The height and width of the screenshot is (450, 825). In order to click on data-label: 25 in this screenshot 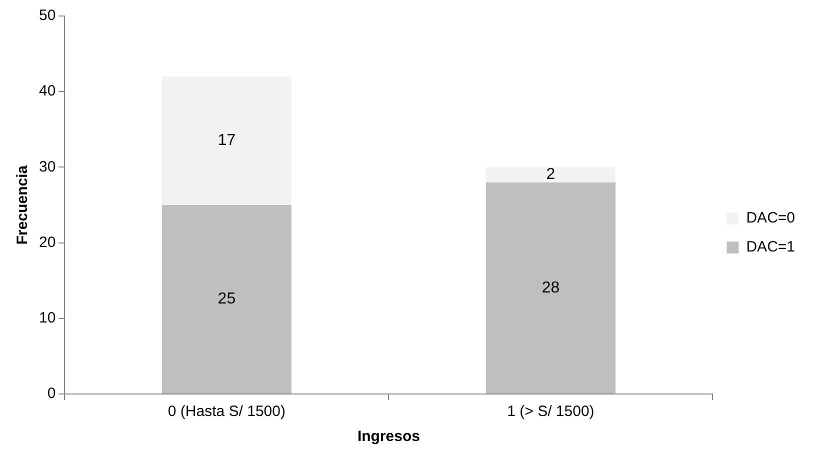, I will do `click(227, 299)`.